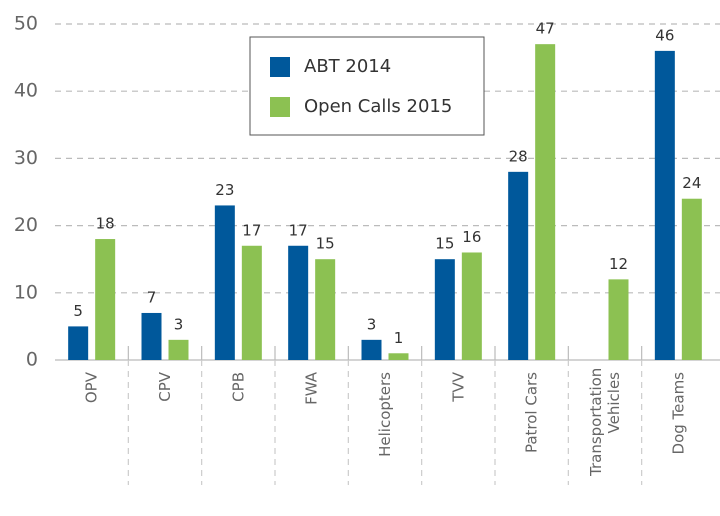 Image resolution: width=720 pixels, height=516 pixels. I want to click on y-tick-label: 10, so click(26, 292).